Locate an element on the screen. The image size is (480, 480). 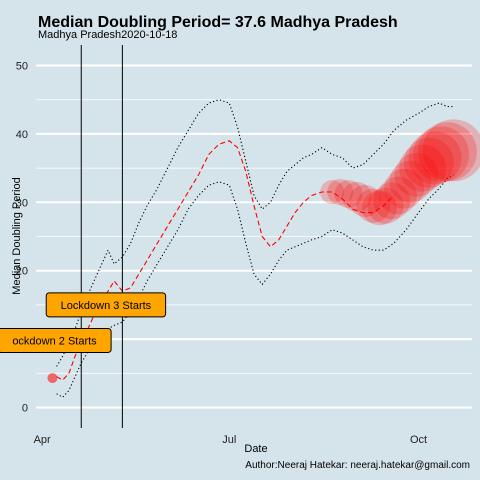
lockdown-label: ockdown 2 Starts is located at coordinates (54, 341).